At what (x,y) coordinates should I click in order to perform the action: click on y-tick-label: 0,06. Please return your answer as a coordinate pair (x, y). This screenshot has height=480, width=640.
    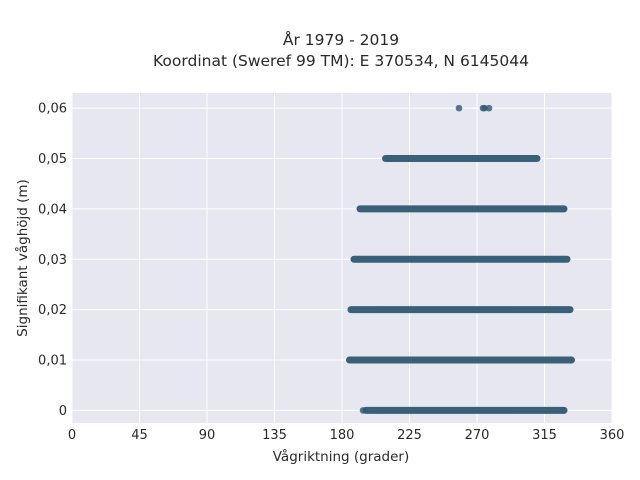
    Looking at the image, I should click on (52, 109).